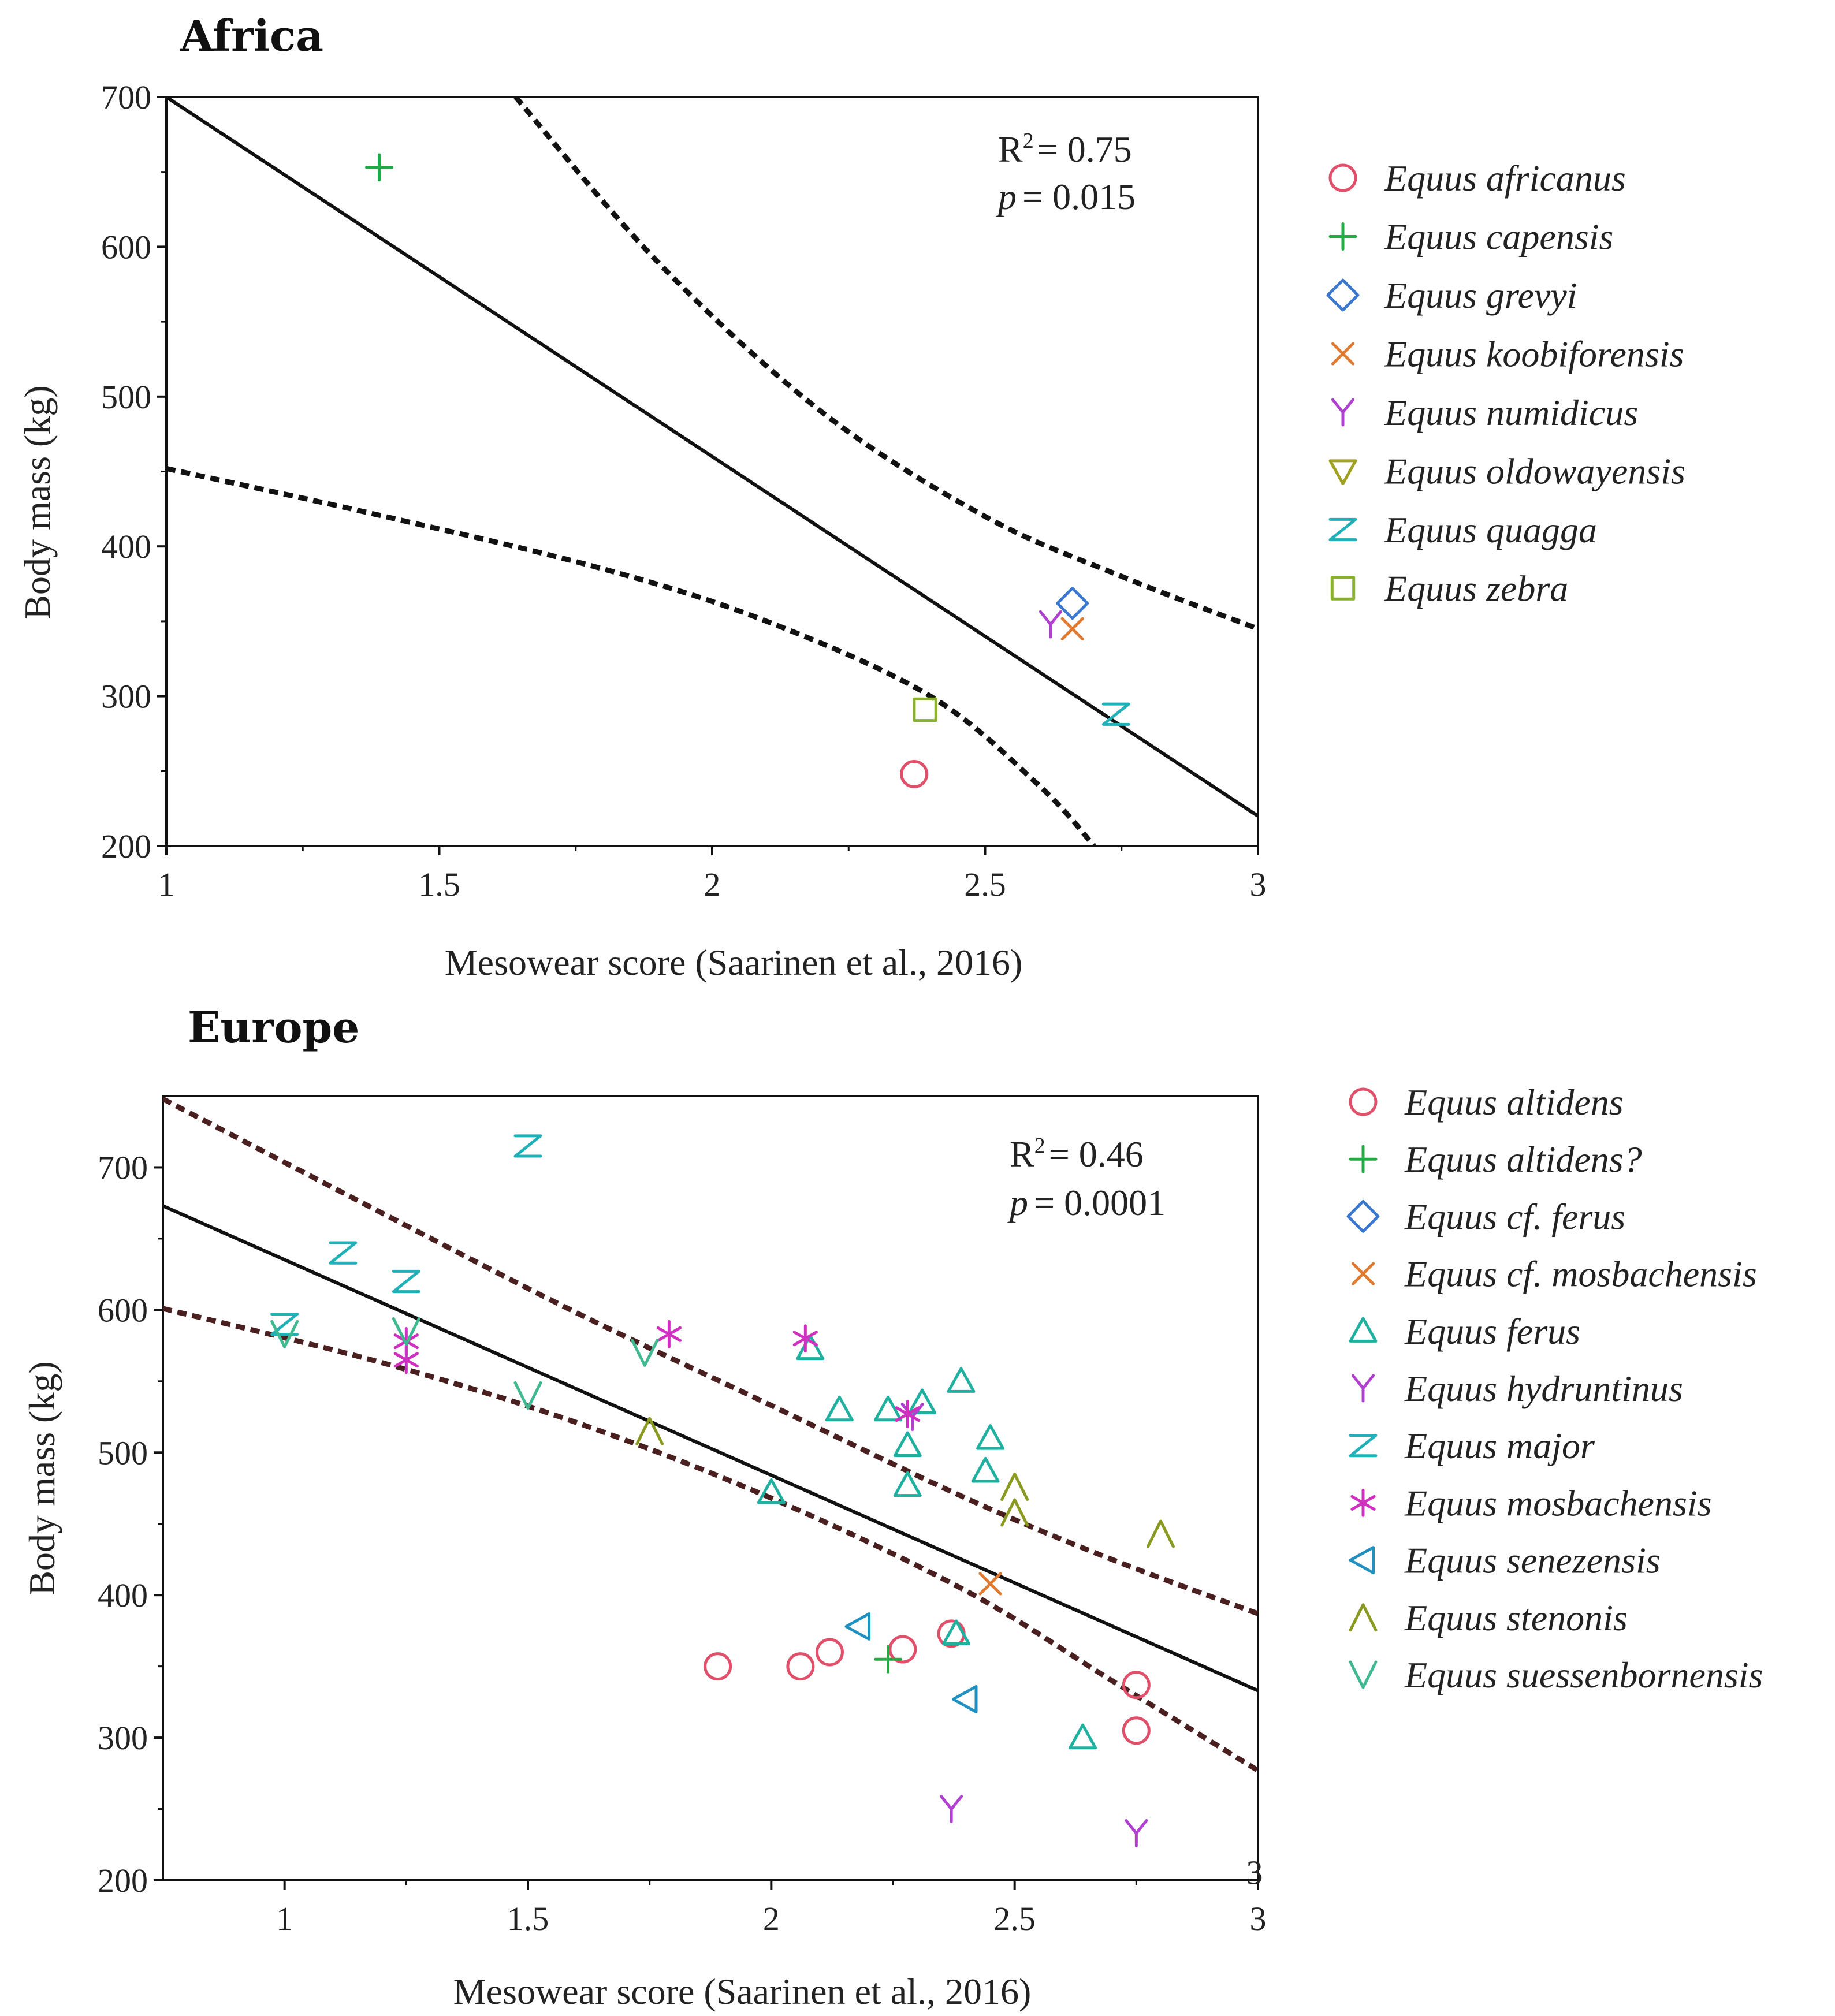 This screenshot has height=2016, width=1835. Describe the element at coordinates (123, 1595) in the screenshot. I see `europe-y-tick-label: 400` at that location.